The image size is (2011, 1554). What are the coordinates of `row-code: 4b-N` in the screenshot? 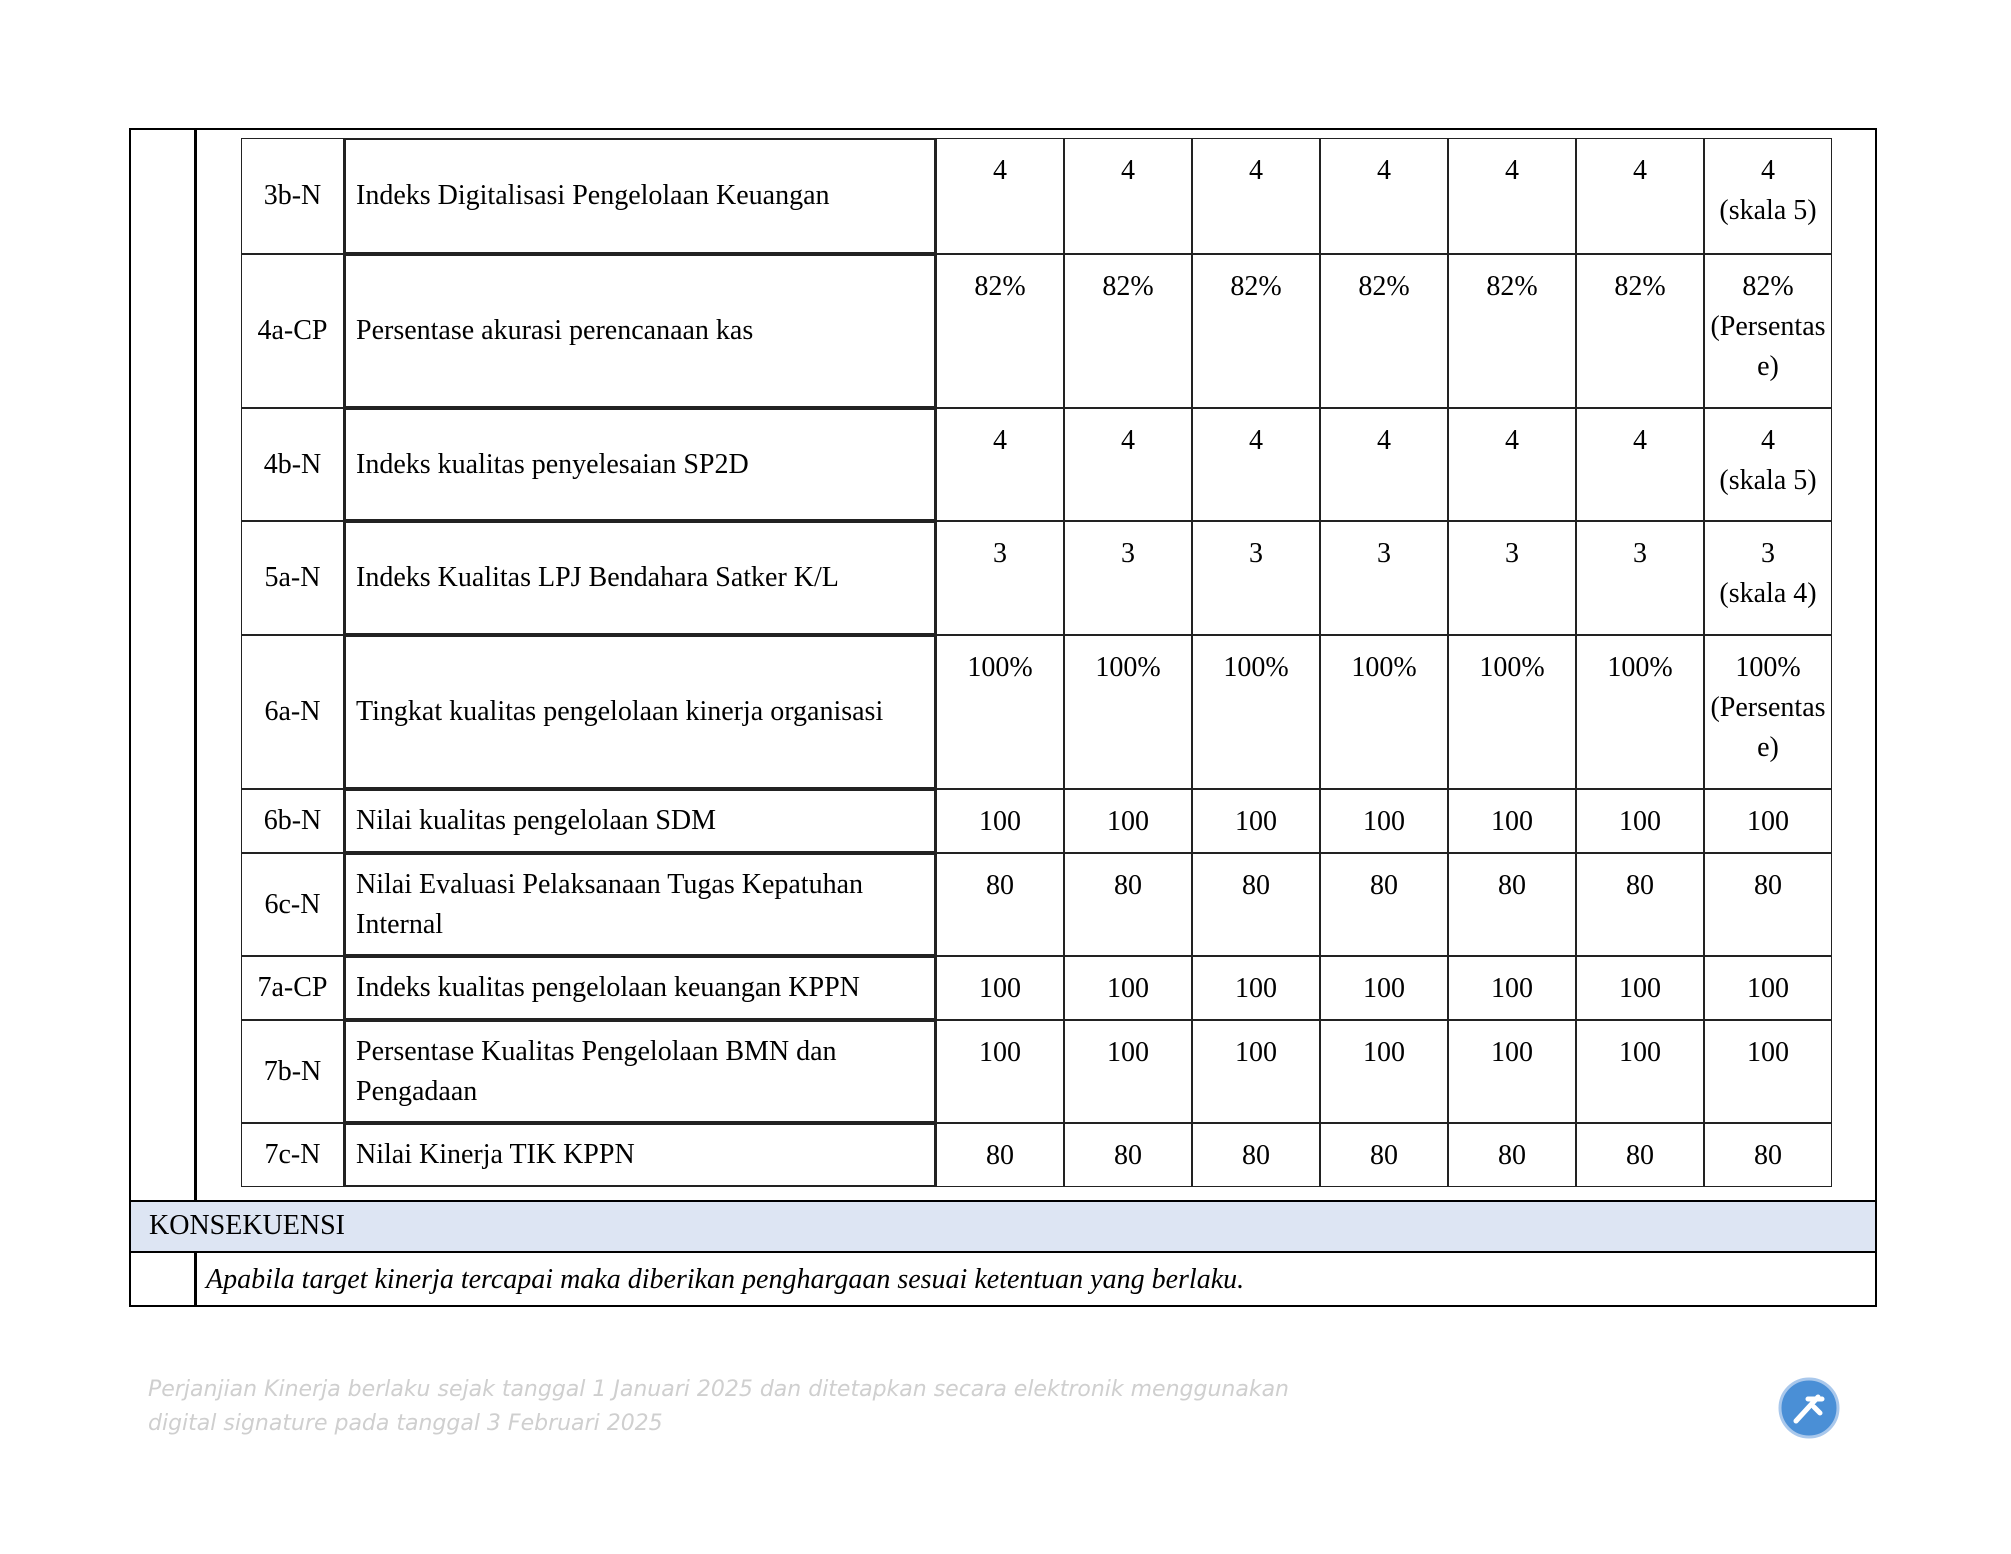 It's located at (292, 464).